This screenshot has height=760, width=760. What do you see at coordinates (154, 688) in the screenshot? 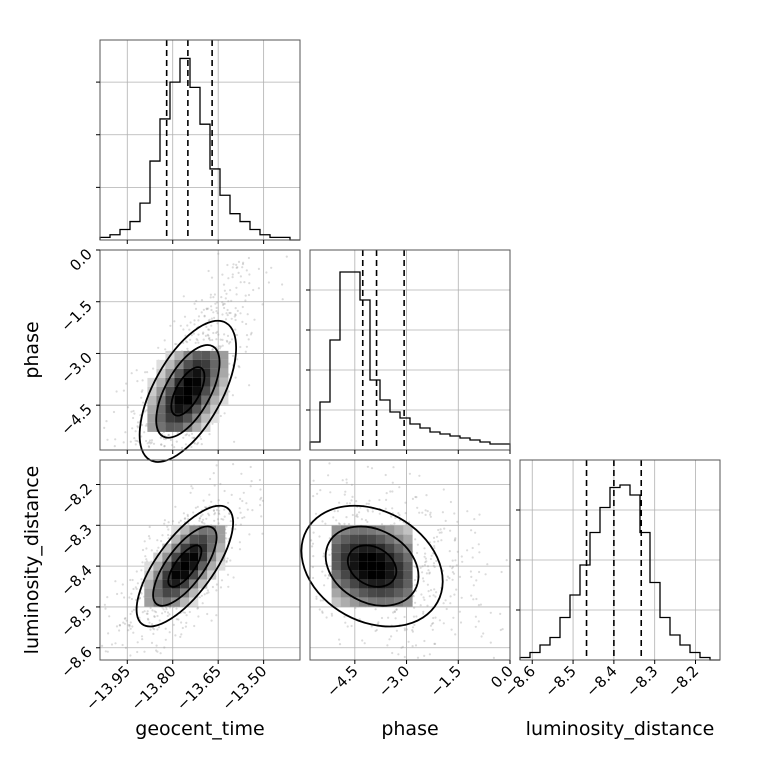
I see `x-tick-label-0-1: −13.80` at bounding box center [154, 688].